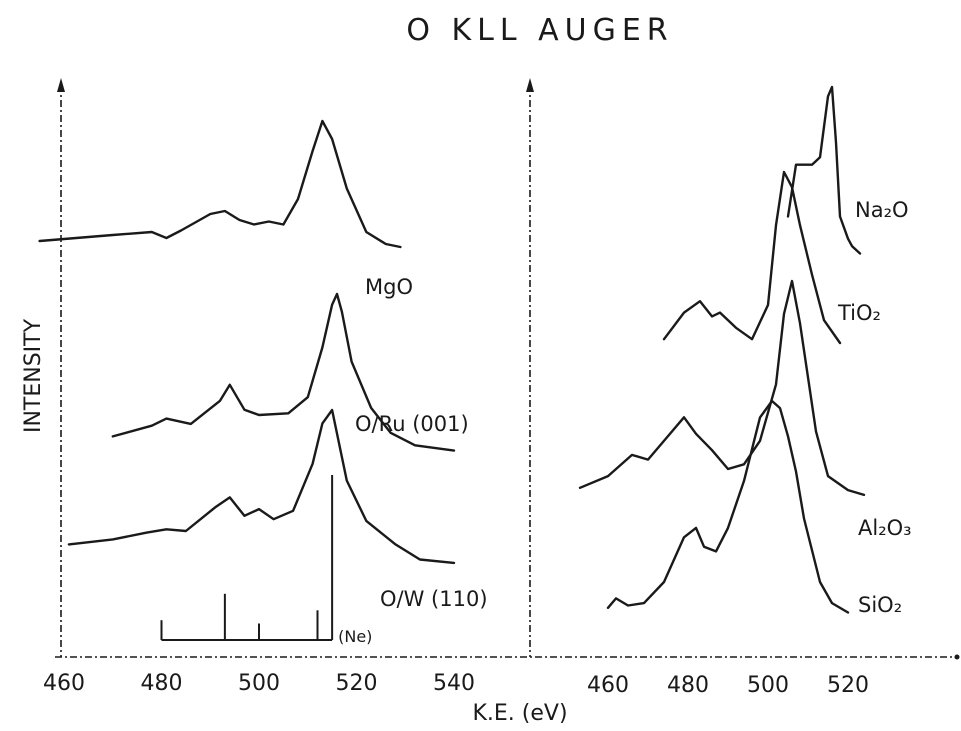 The height and width of the screenshot is (731, 961). What do you see at coordinates (389, 287) in the screenshot?
I see `series-label: MgO` at bounding box center [389, 287].